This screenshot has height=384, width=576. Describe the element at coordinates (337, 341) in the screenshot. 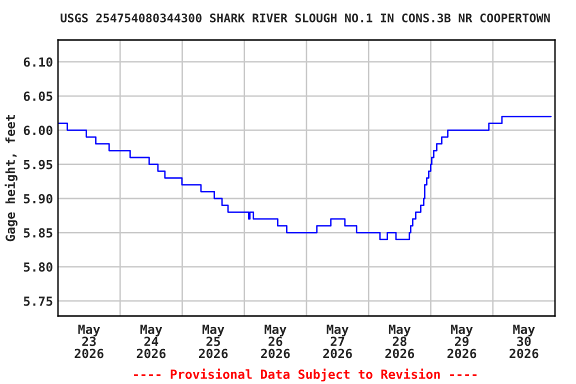

I see `x-tick-label: May 27 2026` at that location.